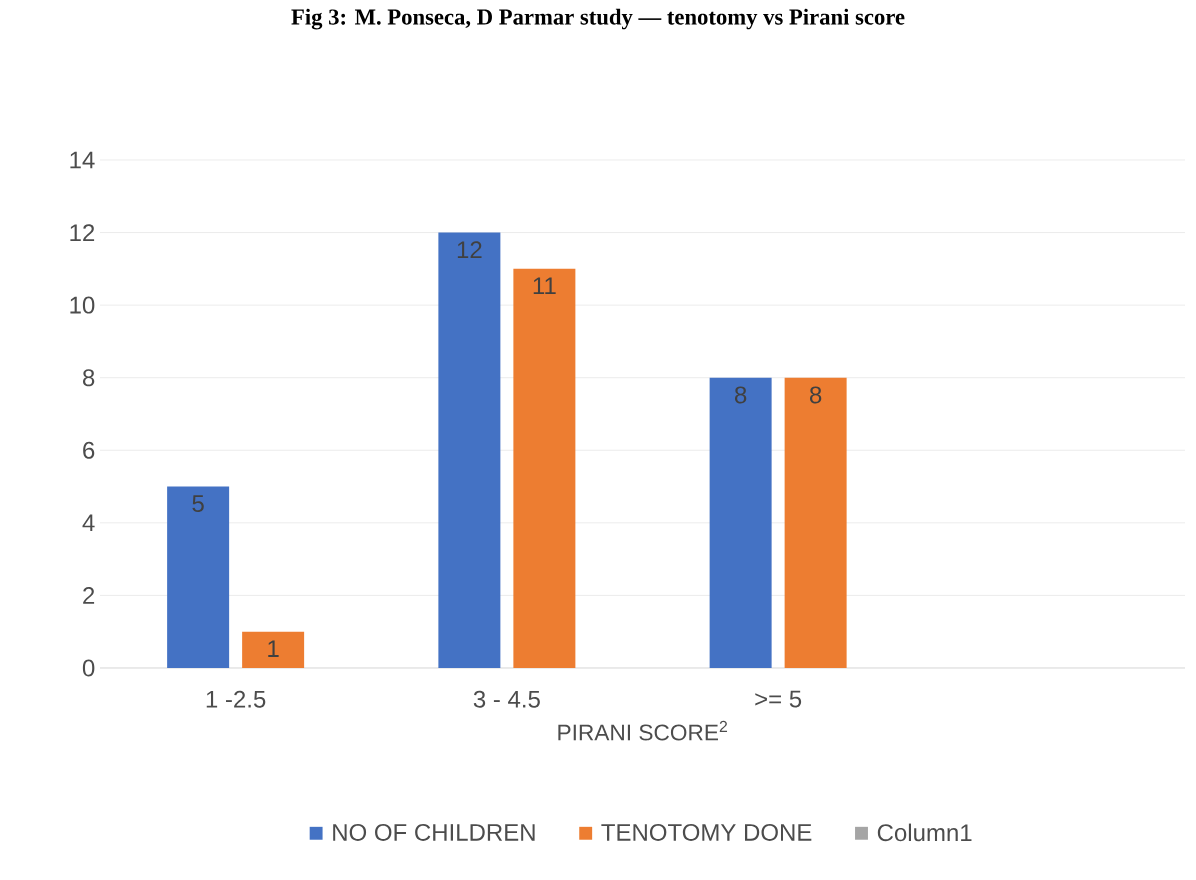  Describe the element at coordinates (506, 699) in the screenshot. I see `x-tick-label: 3 - 4.5` at that location.